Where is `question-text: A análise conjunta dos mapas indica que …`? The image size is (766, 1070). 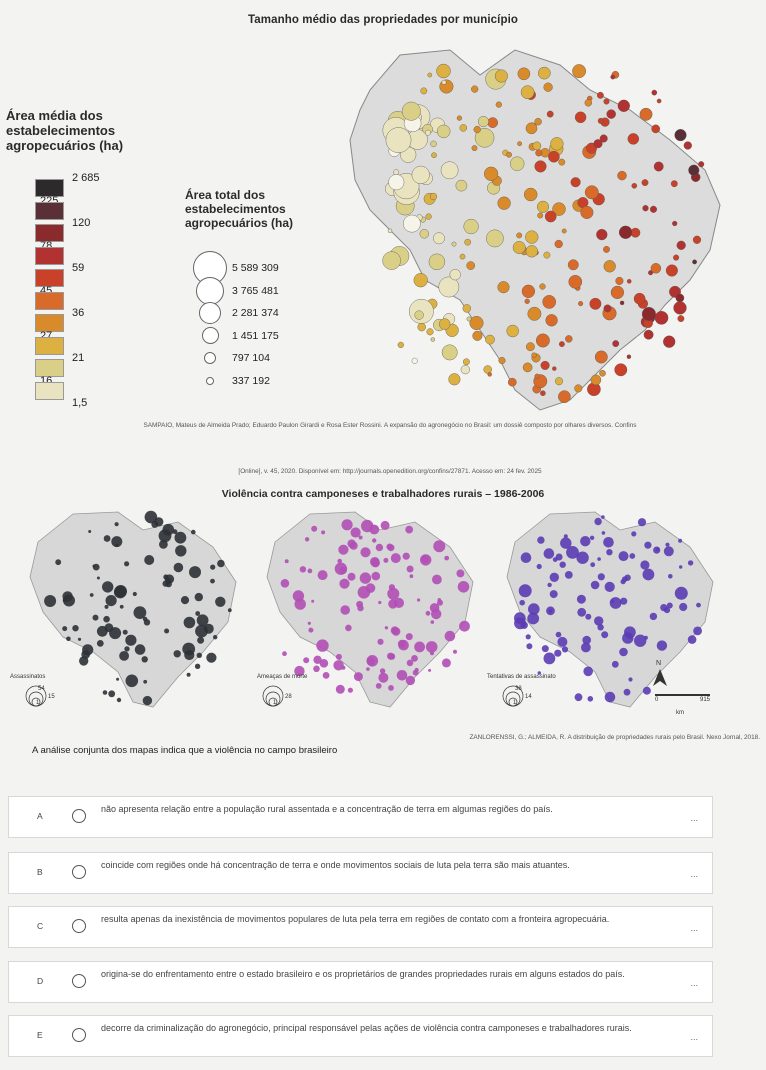 question-text: A análise conjunta dos mapas indica que … is located at coordinates (185, 750).